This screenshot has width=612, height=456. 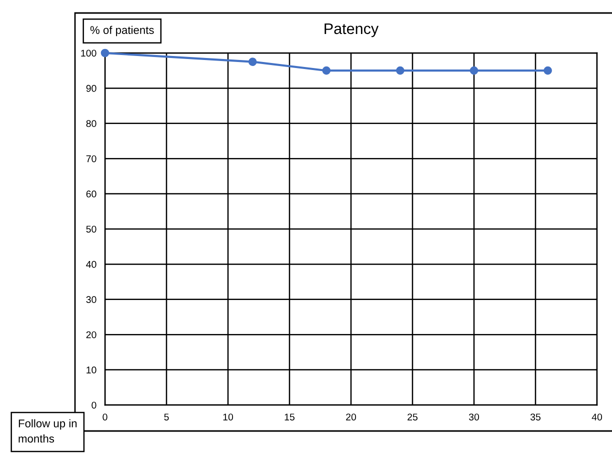 I want to click on y-tick-label: 60, so click(x=91, y=194).